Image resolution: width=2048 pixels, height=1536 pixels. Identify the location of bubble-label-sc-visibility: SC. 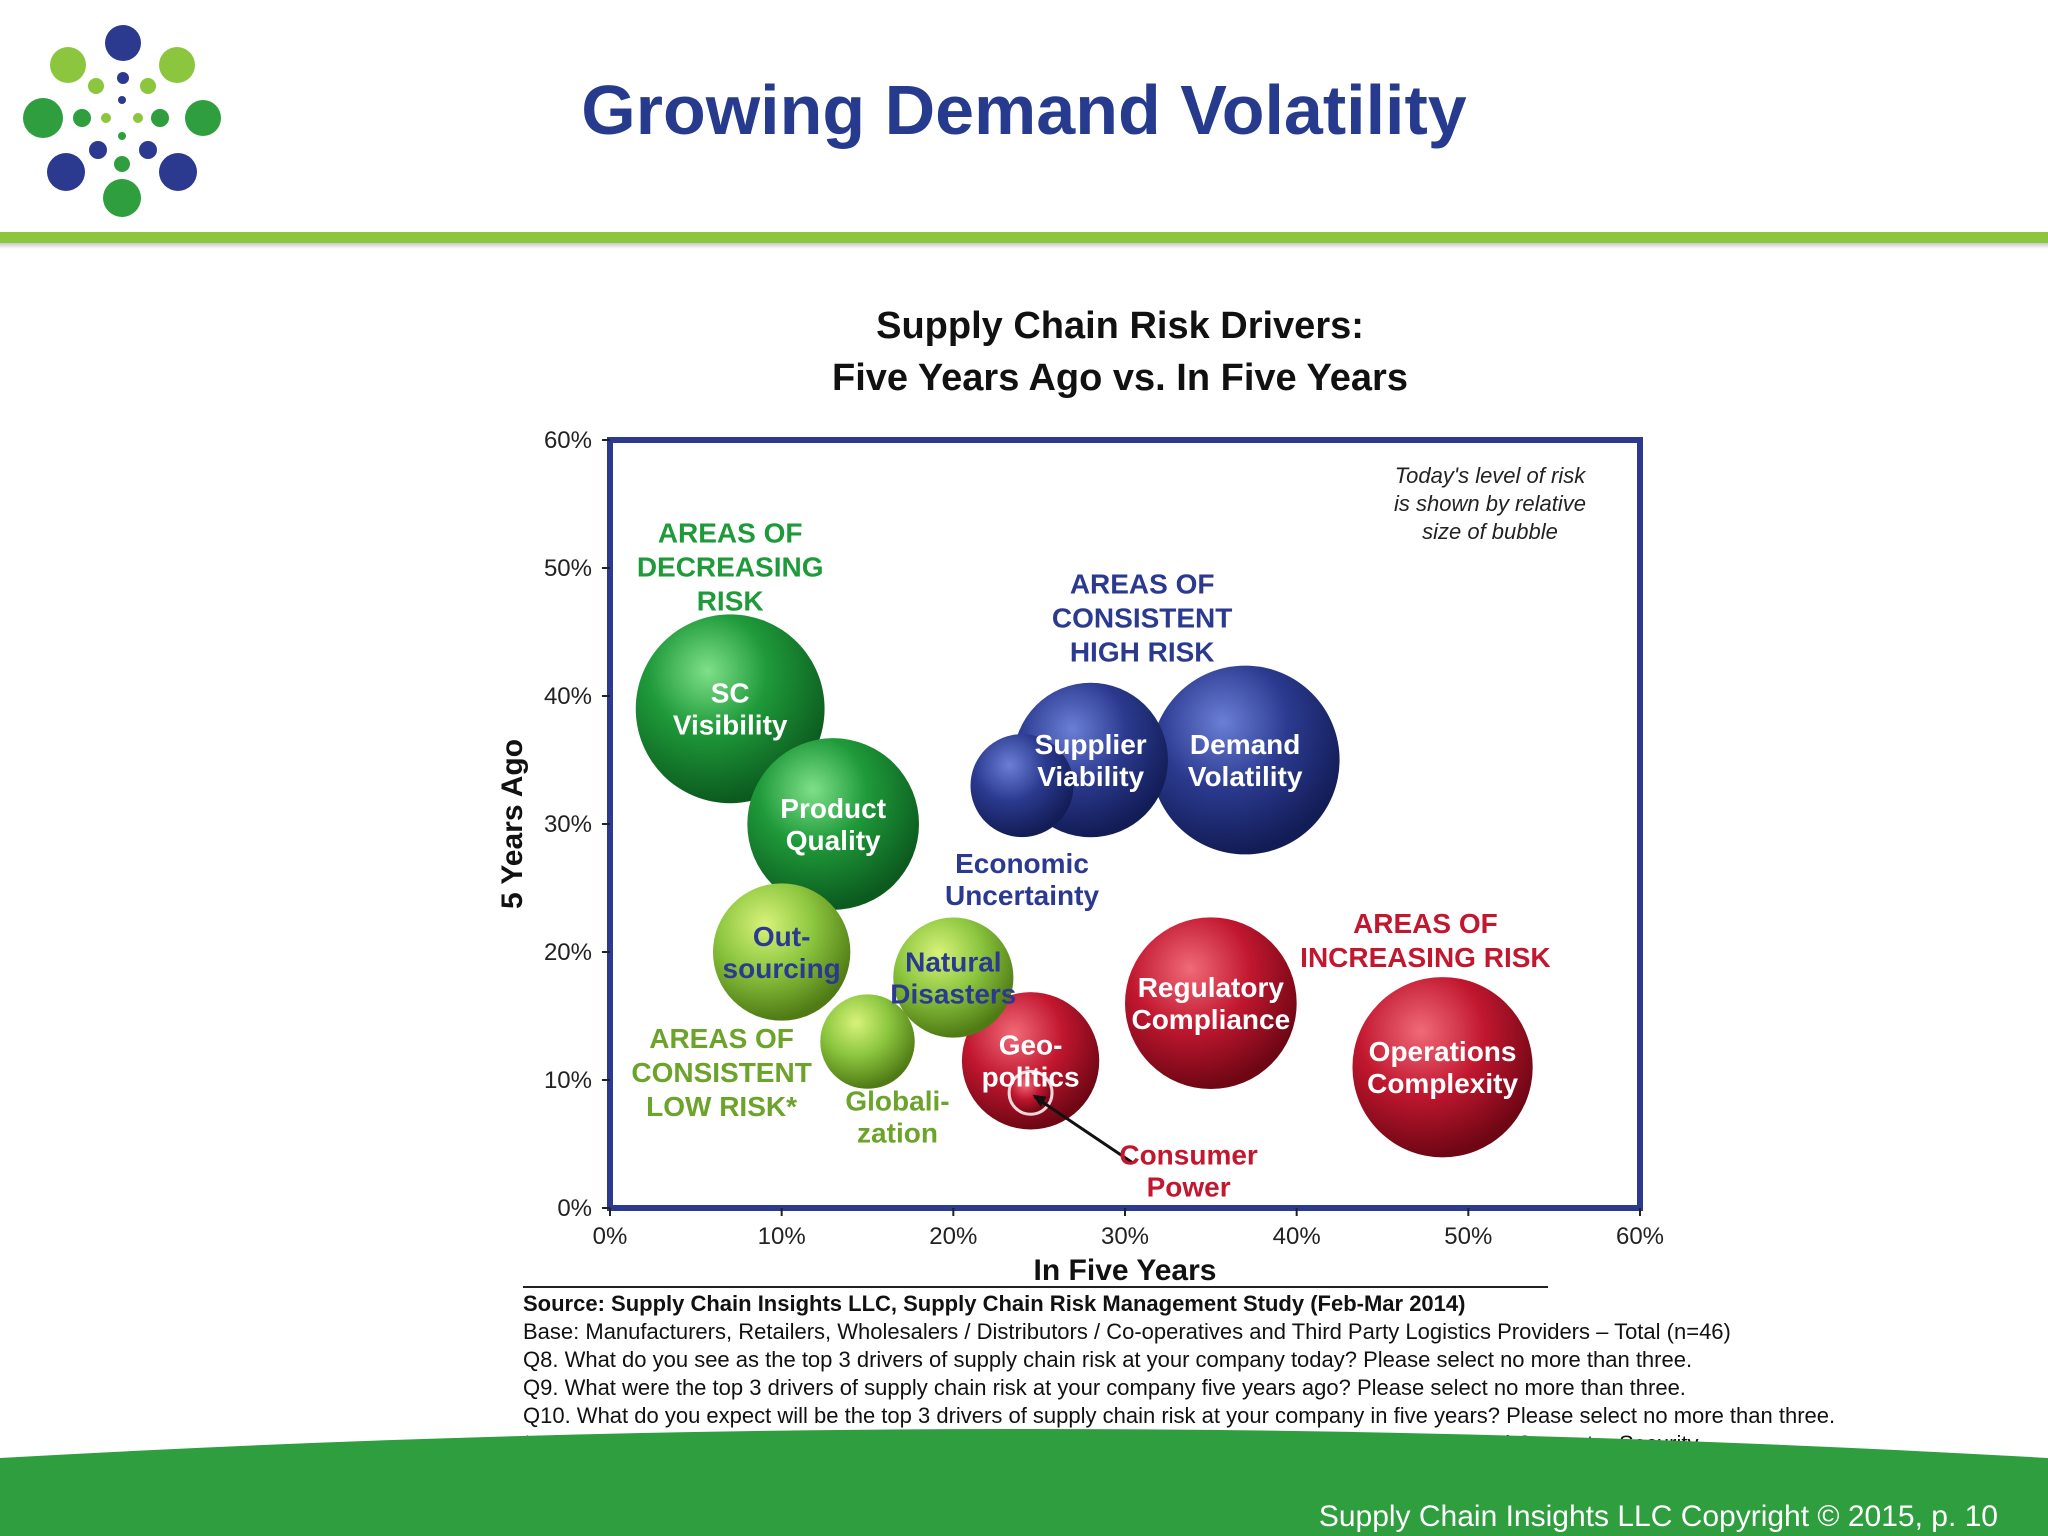
(730, 693).